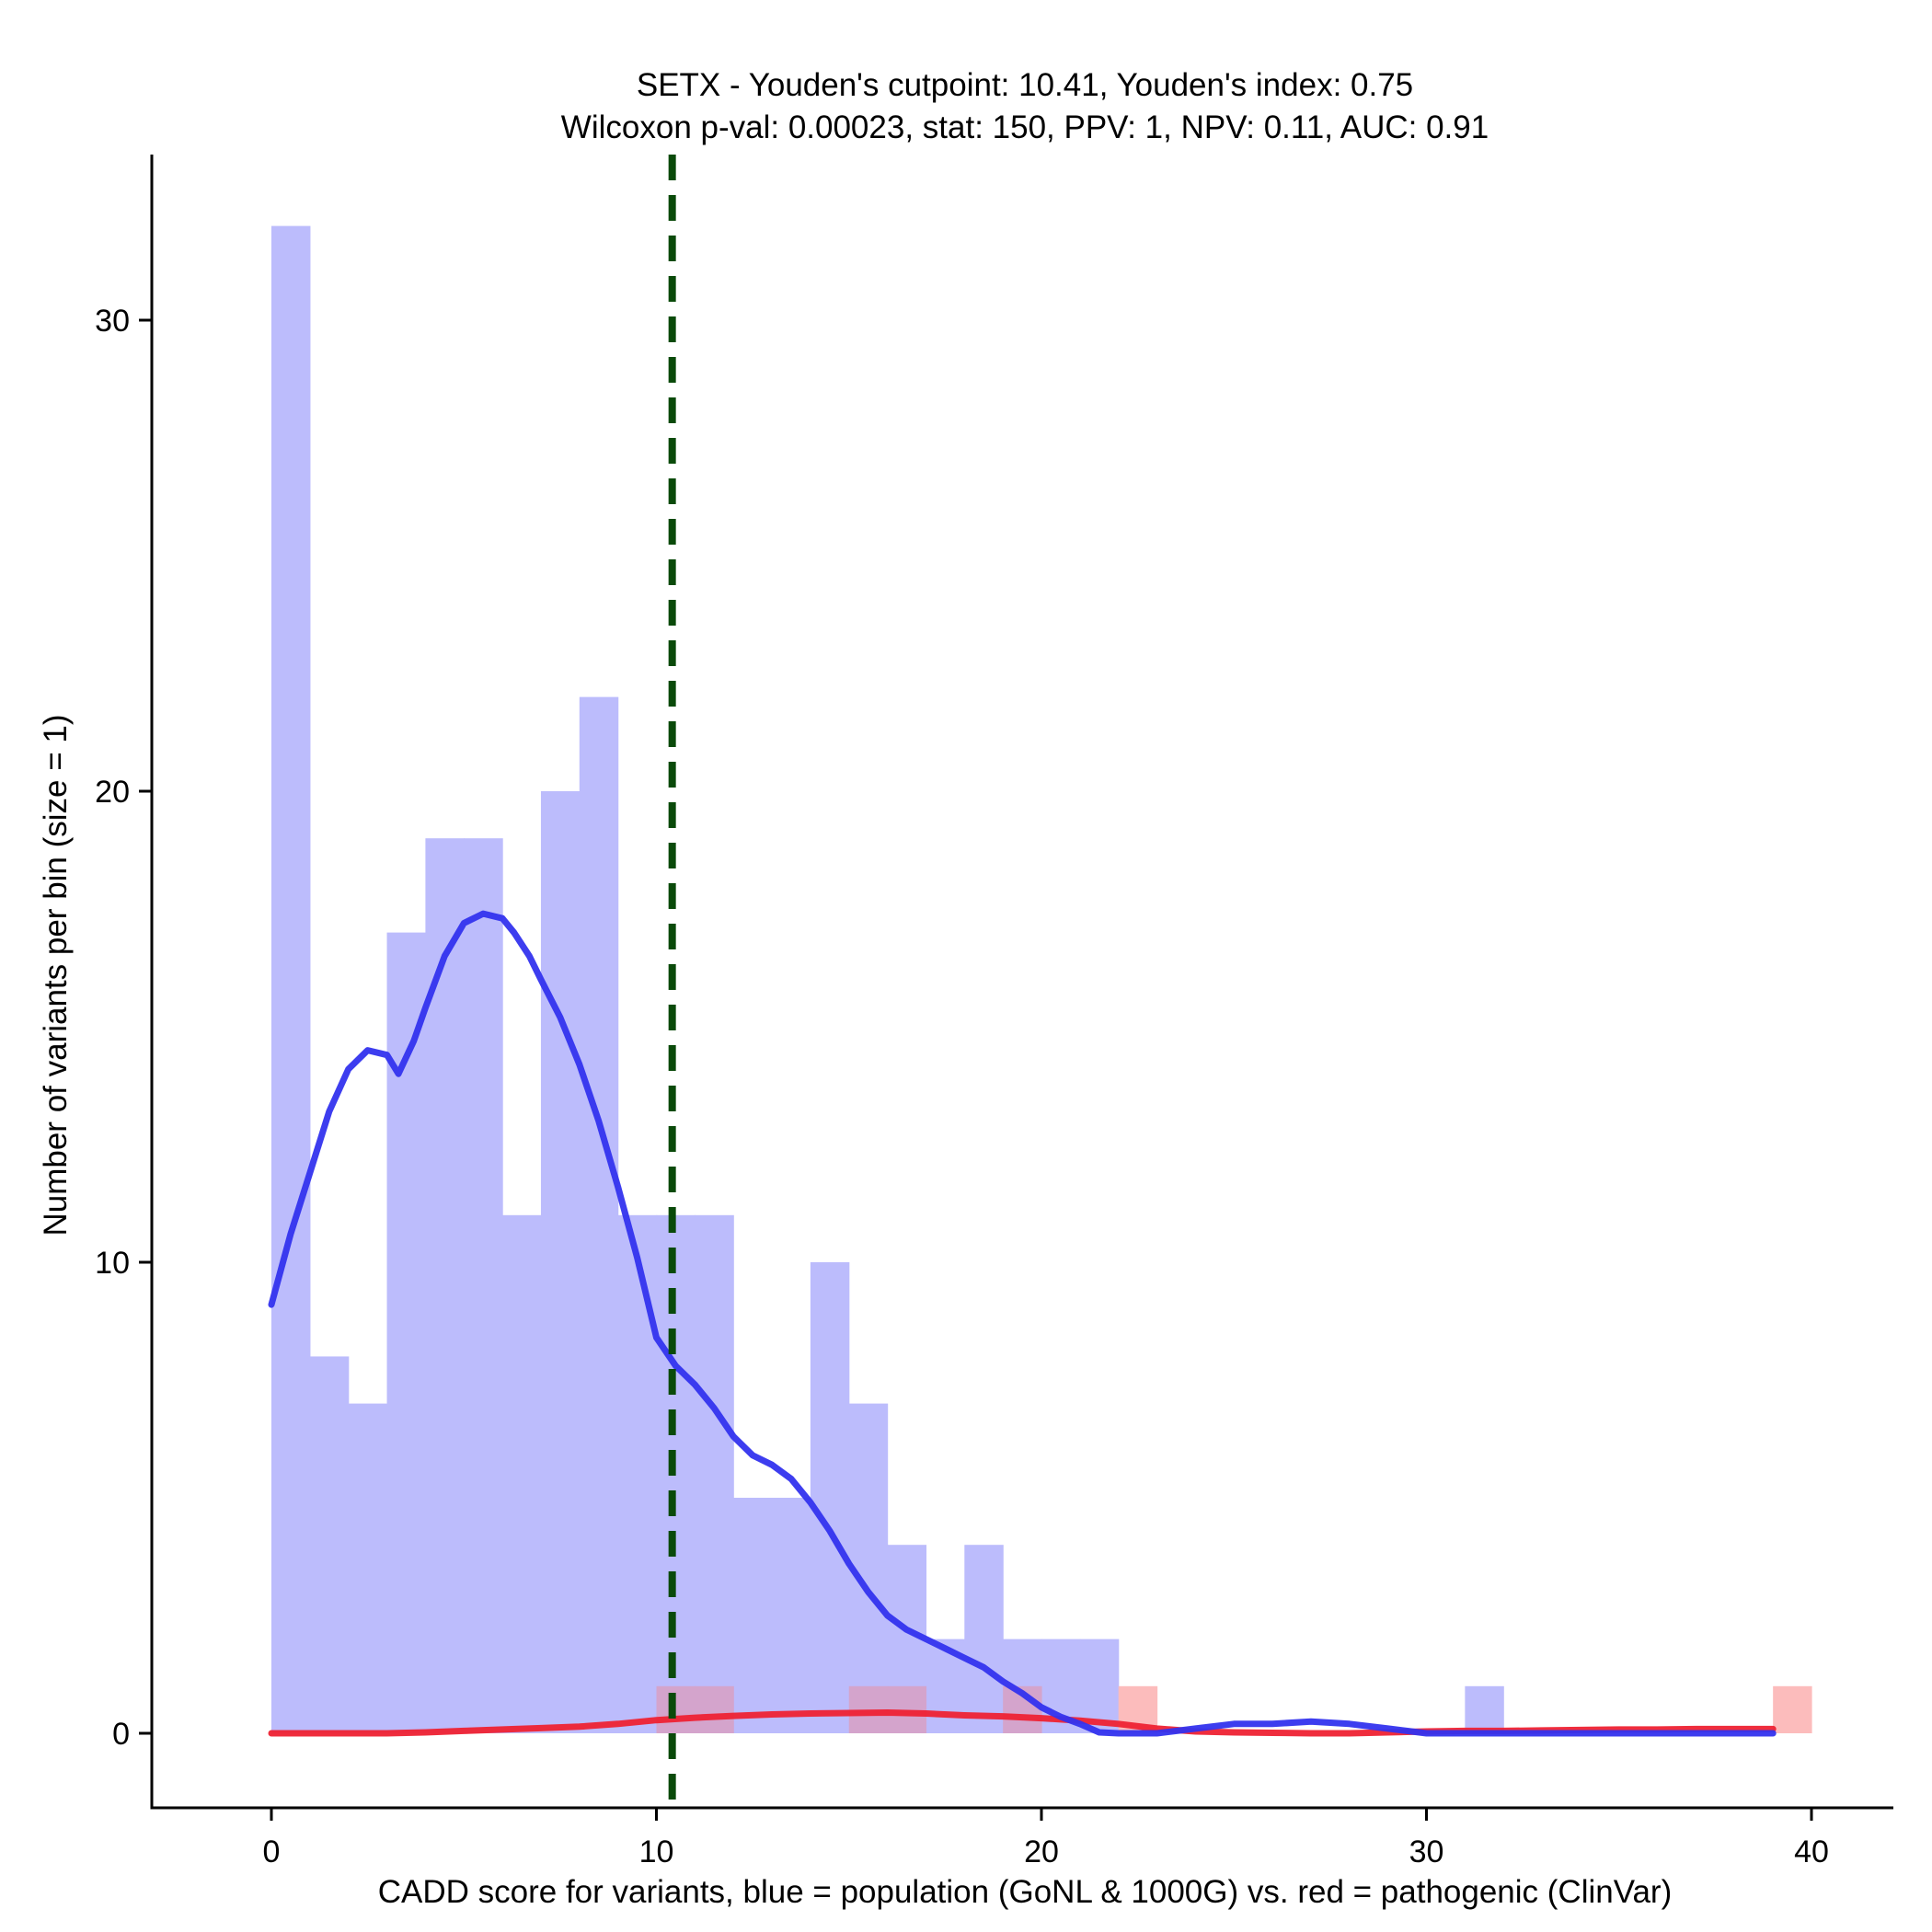 The width and height of the screenshot is (1932, 1932). What do you see at coordinates (1426, 1851) in the screenshot?
I see `x-tick-label: 30` at bounding box center [1426, 1851].